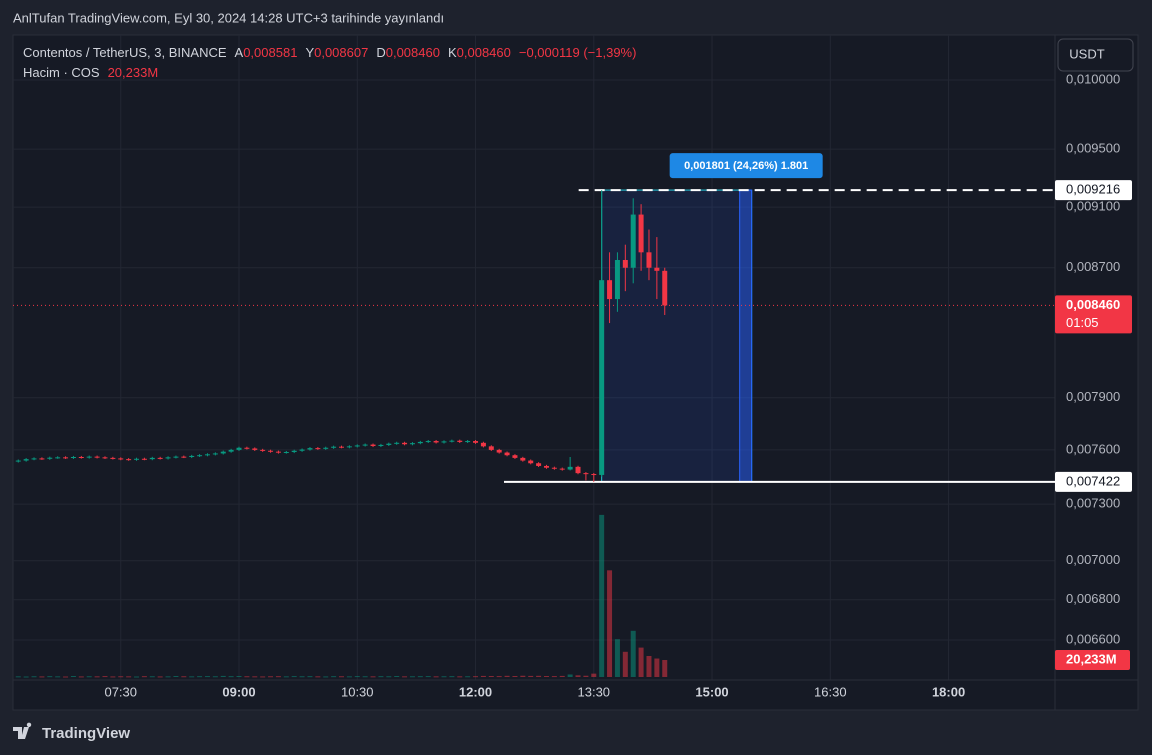 The width and height of the screenshot is (1152, 755). I want to click on legend-ohlc-value: 0,008581, so click(270, 52).